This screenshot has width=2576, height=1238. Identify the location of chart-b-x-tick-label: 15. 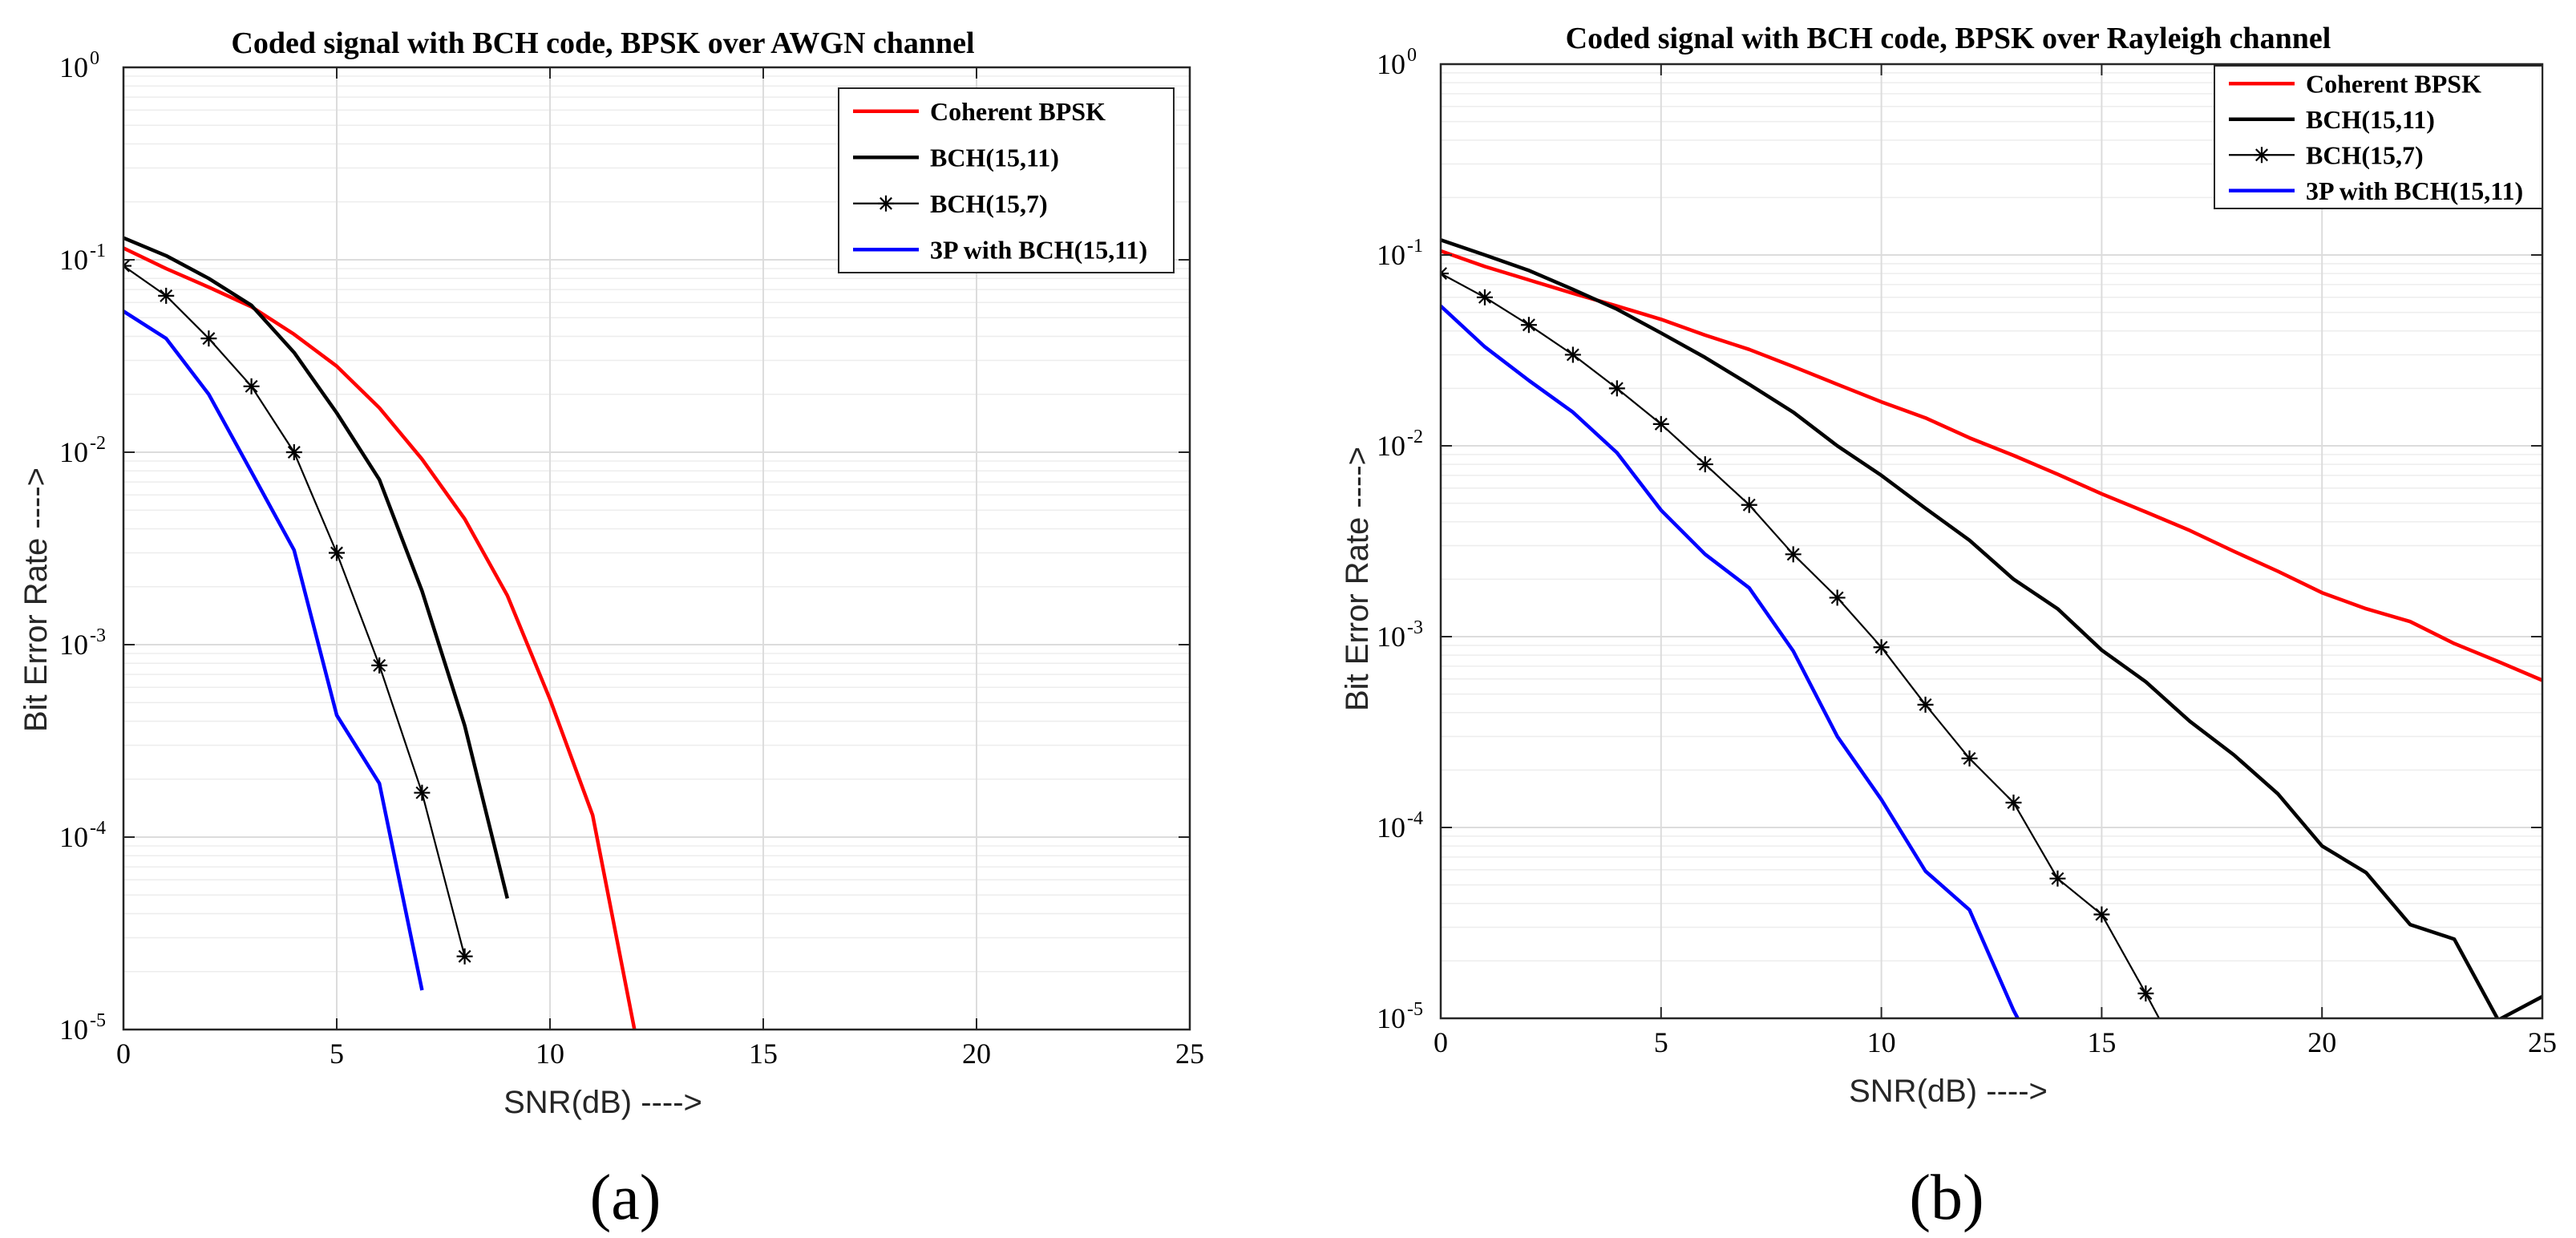
(2101, 1042).